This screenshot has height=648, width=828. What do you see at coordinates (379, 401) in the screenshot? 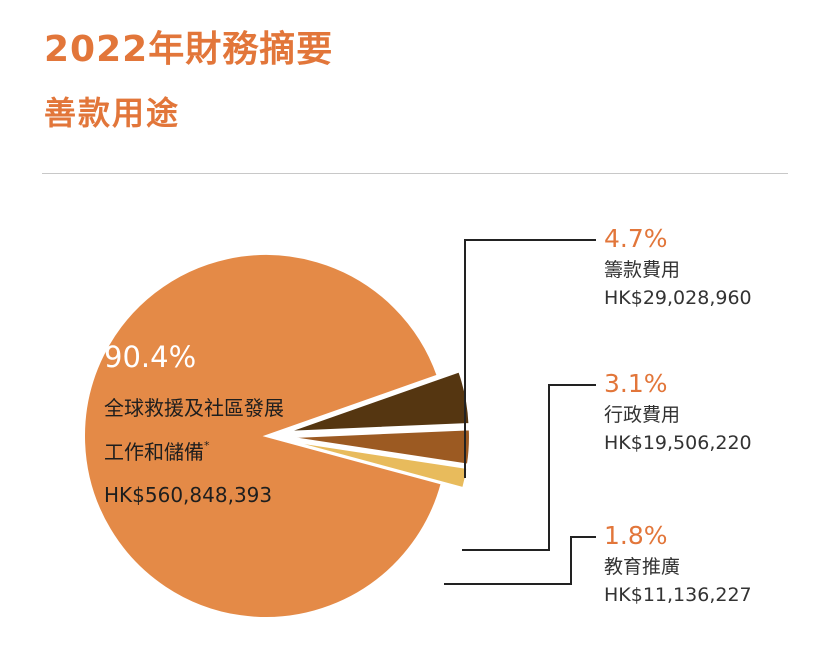
I see `pie-slice-fundraising` at bounding box center [379, 401].